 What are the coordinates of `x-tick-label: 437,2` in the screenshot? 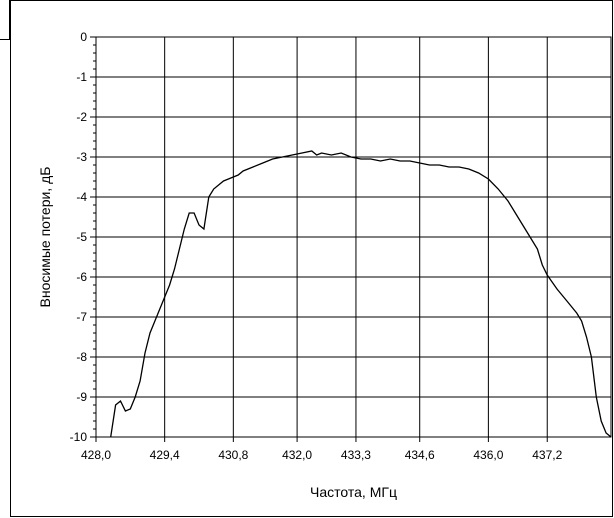 It's located at (547, 455).